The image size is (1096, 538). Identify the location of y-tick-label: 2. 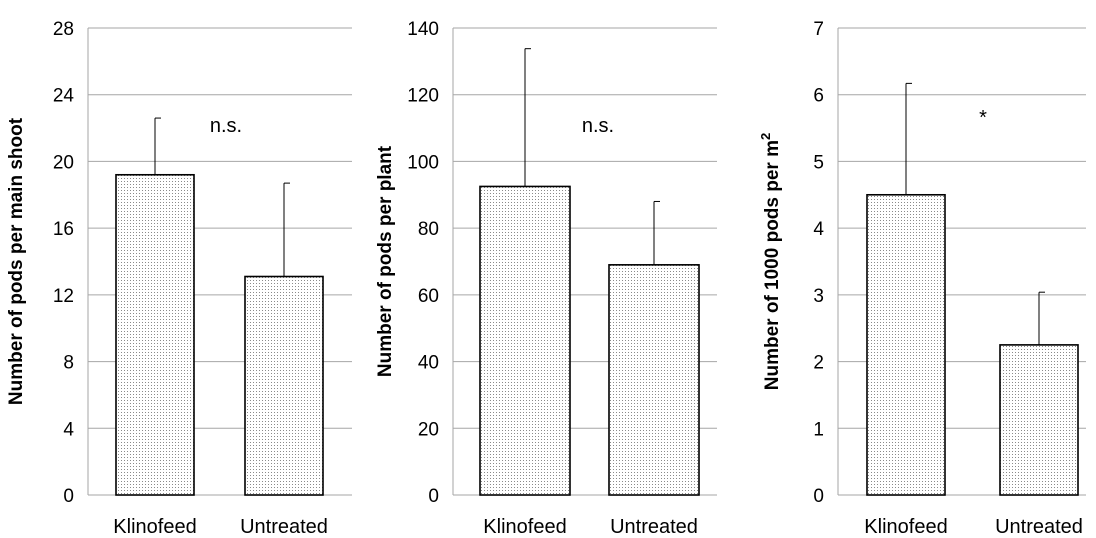
(818, 363).